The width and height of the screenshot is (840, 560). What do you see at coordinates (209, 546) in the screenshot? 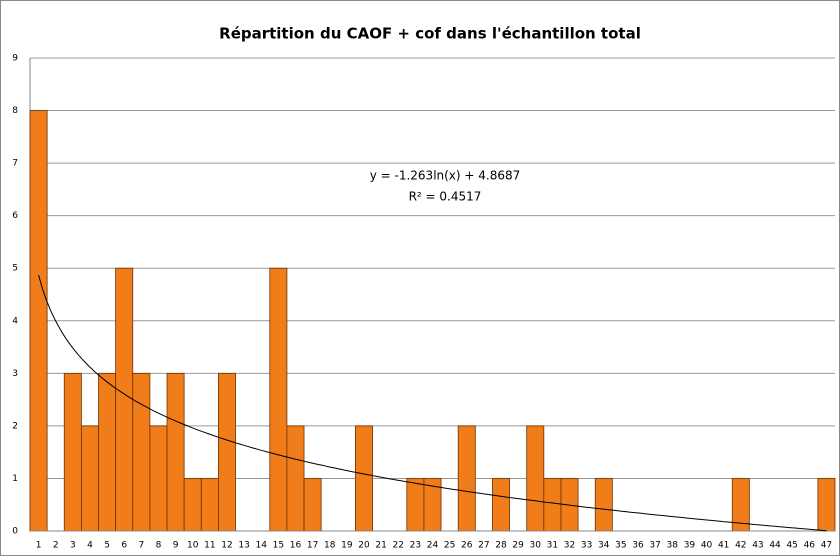
I see `x-tick-label: 11` at bounding box center [209, 546].